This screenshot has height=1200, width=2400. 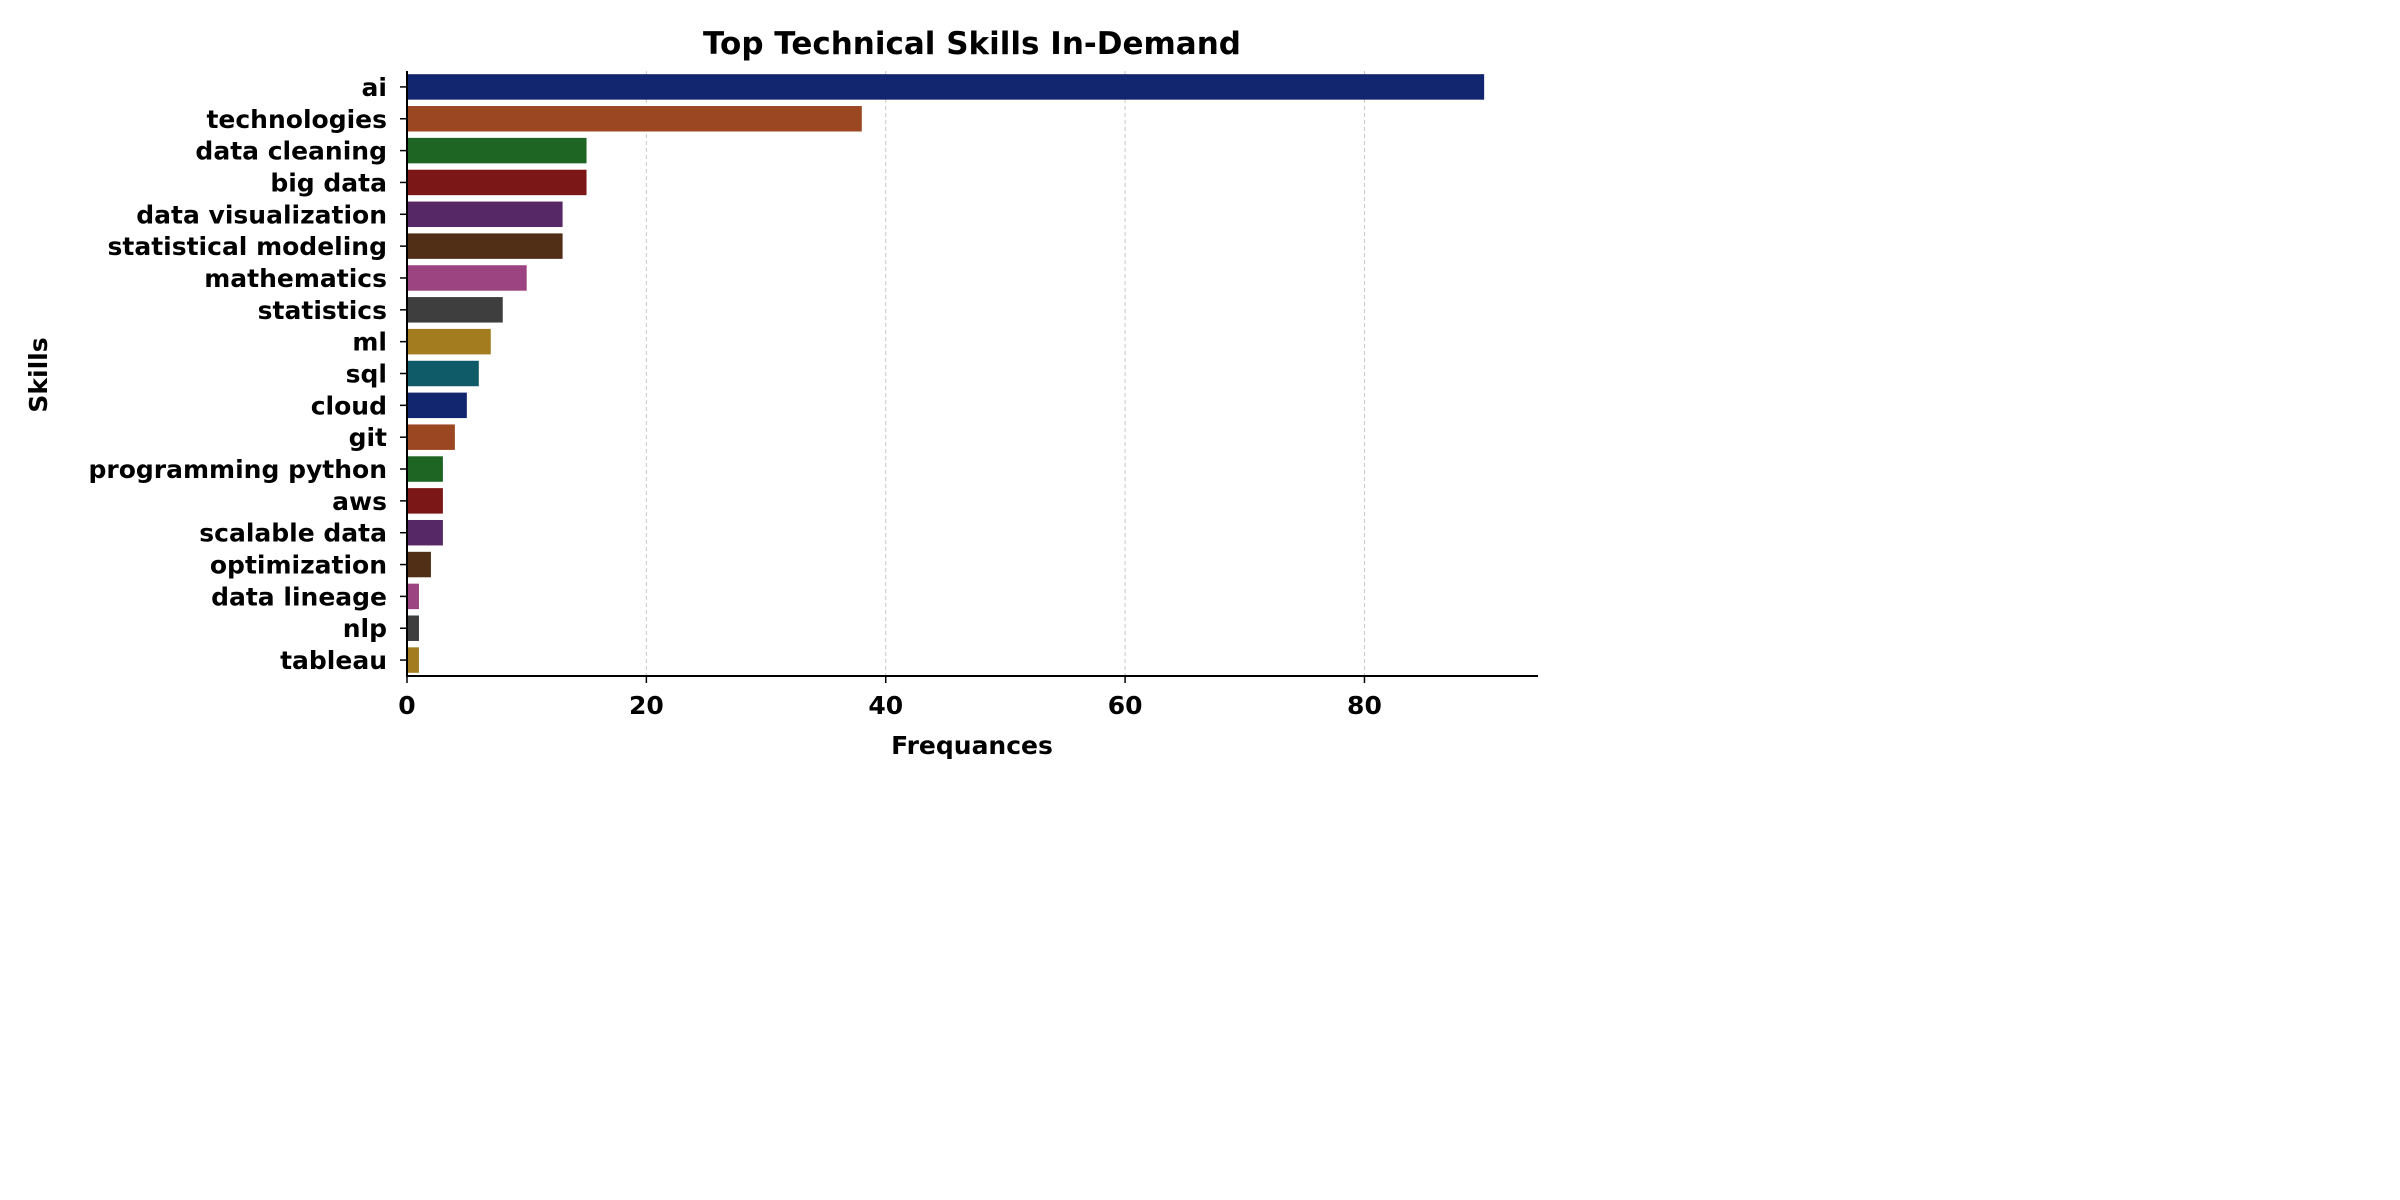 What do you see at coordinates (368, 437) in the screenshot?
I see `y-tick-label: git` at bounding box center [368, 437].